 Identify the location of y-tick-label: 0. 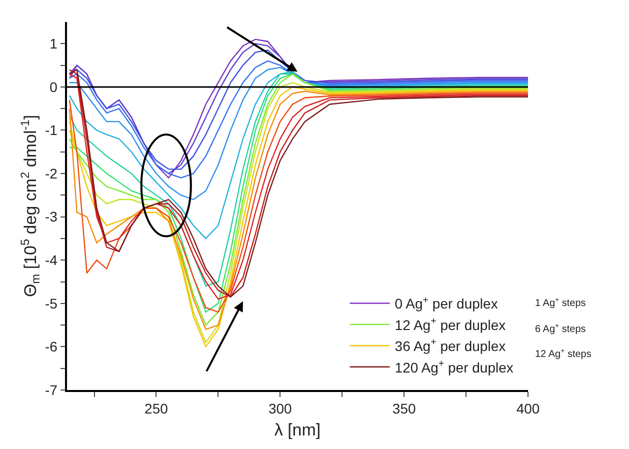
(54, 86).